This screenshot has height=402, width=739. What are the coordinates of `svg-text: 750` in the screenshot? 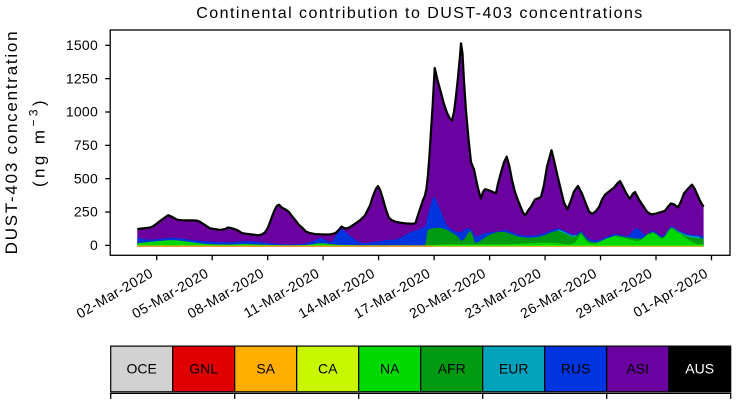 It's located at (86, 145).